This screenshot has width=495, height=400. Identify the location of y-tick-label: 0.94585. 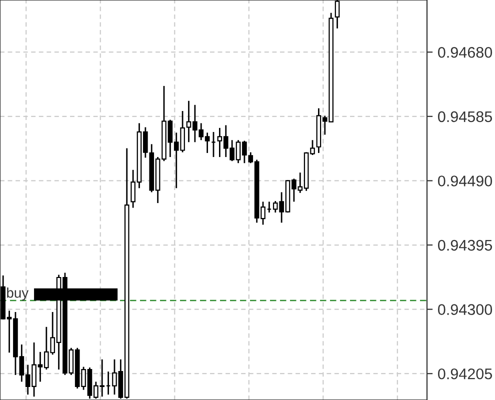
(465, 116).